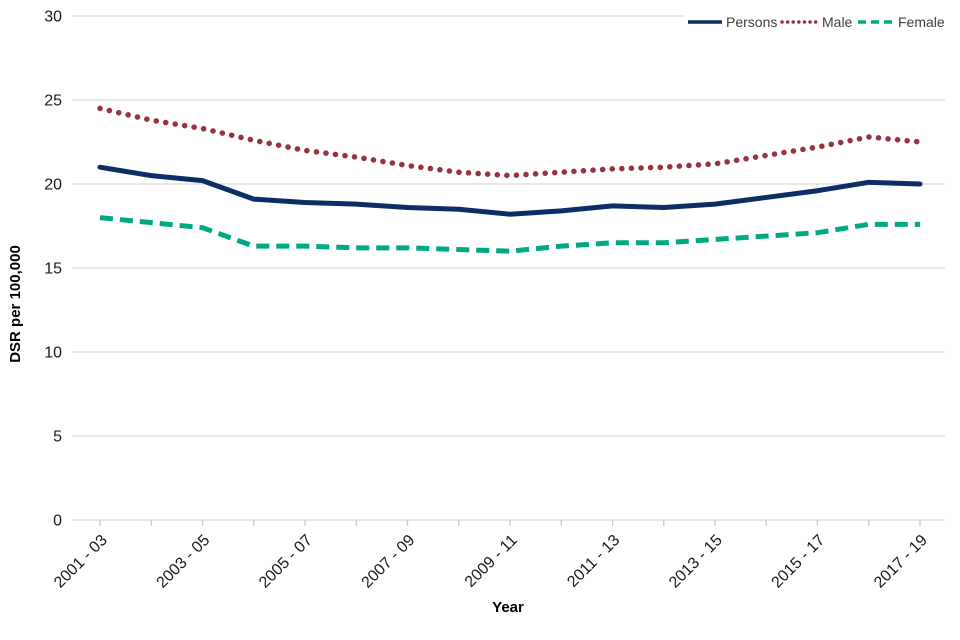  What do you see at coordinates (286, 562) in the screenshot?
I see `x-tick-label: 2005 - 07` at bounding box center [286, 562].